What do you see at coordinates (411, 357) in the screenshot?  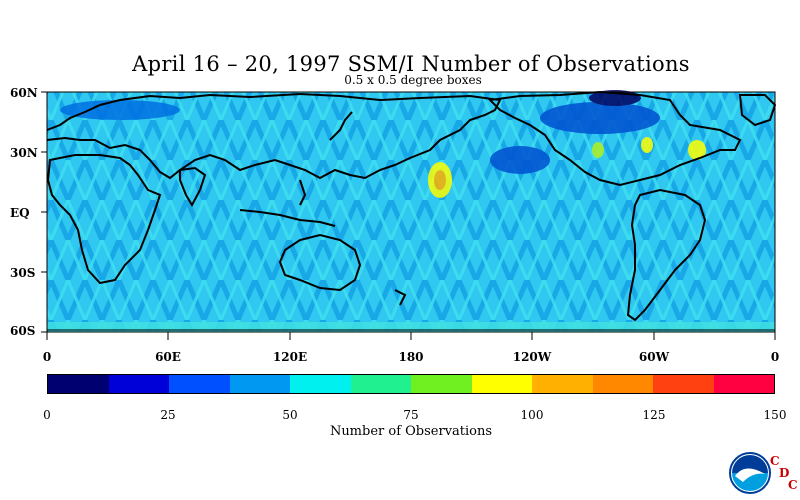 I see `lon-label-180: 180` at bounding box center [411, 357].